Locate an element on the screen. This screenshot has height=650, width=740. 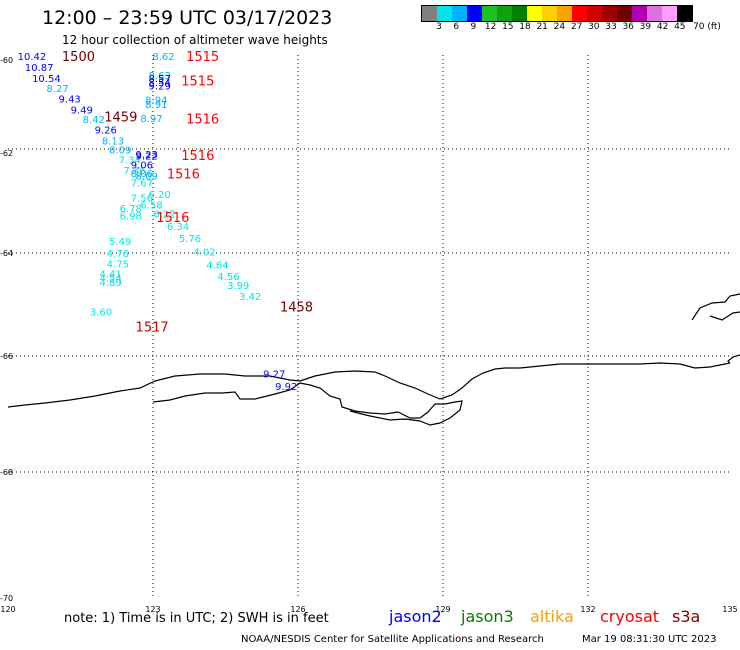
wave-height-value: 5.49 is located at coordinates (120, 242).